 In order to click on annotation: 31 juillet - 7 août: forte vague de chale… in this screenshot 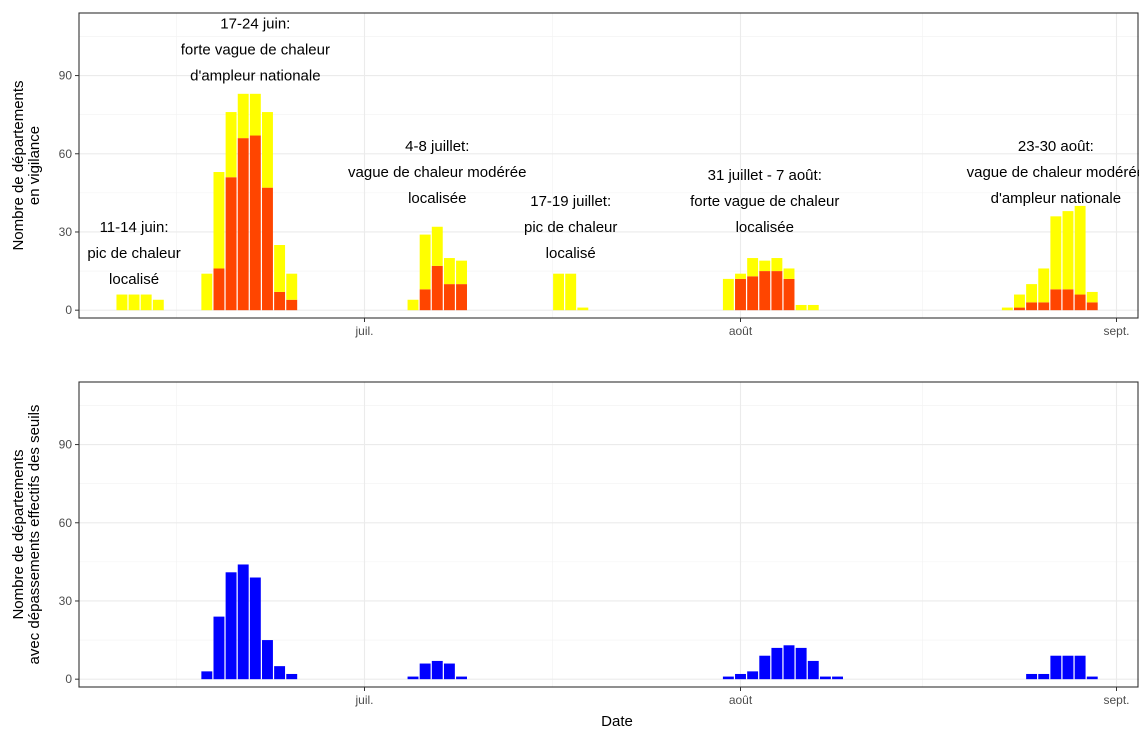, I will do `click(764, 201)`.